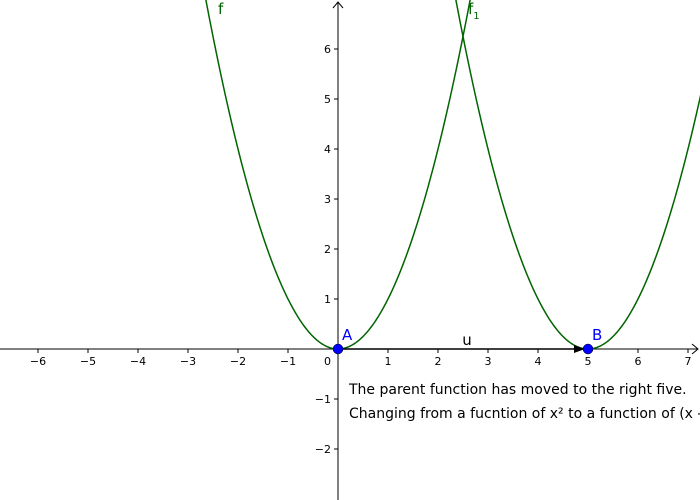  I want to click on point-A, so click(338, 349).